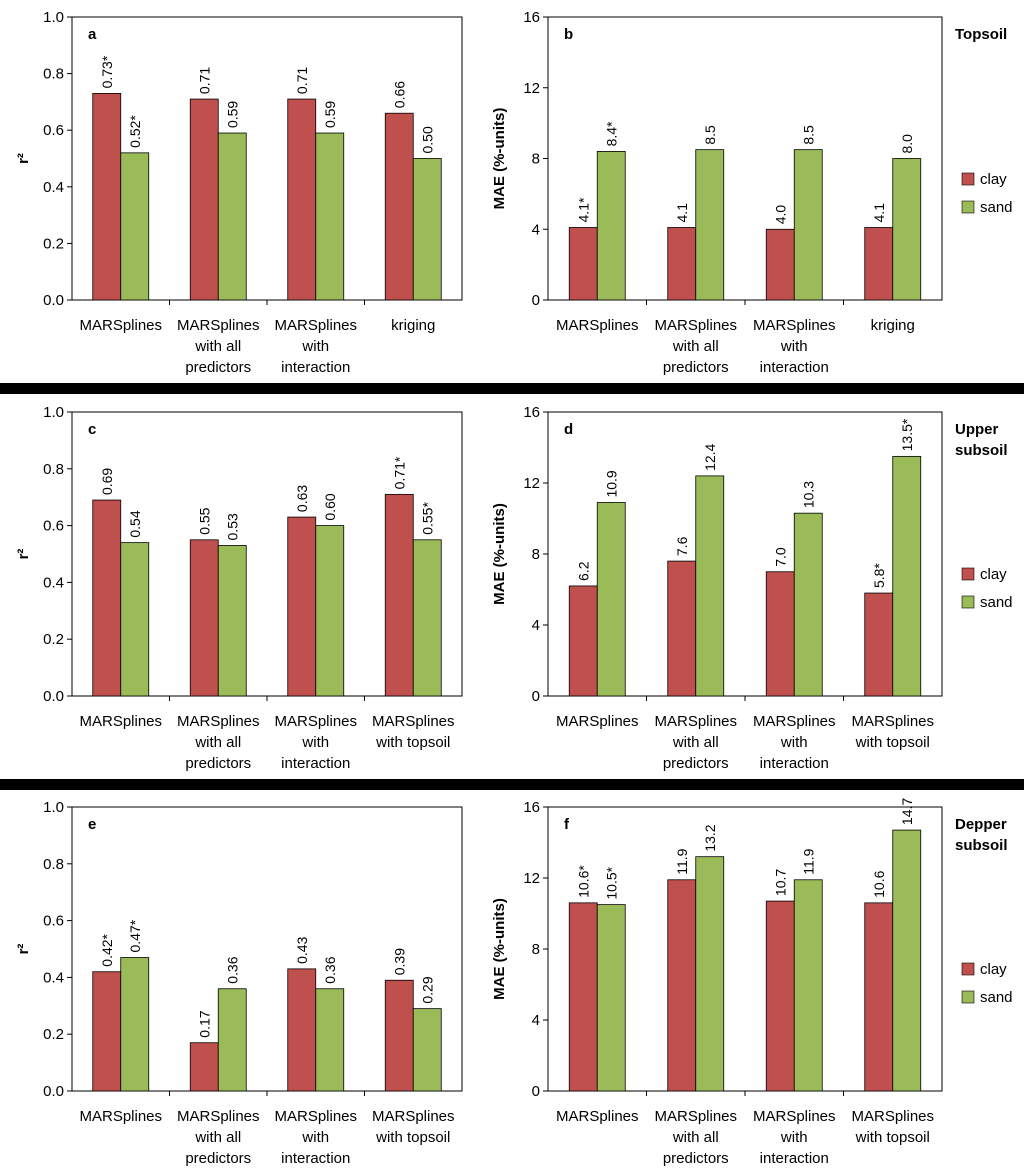 Image resolution: width=1024 pixels, height=1176 pixels. What do you see at coordinates (682, 546) in the screenshot?
I see `data-label-clay-2: 7.6` at bounding box center [682, 546].